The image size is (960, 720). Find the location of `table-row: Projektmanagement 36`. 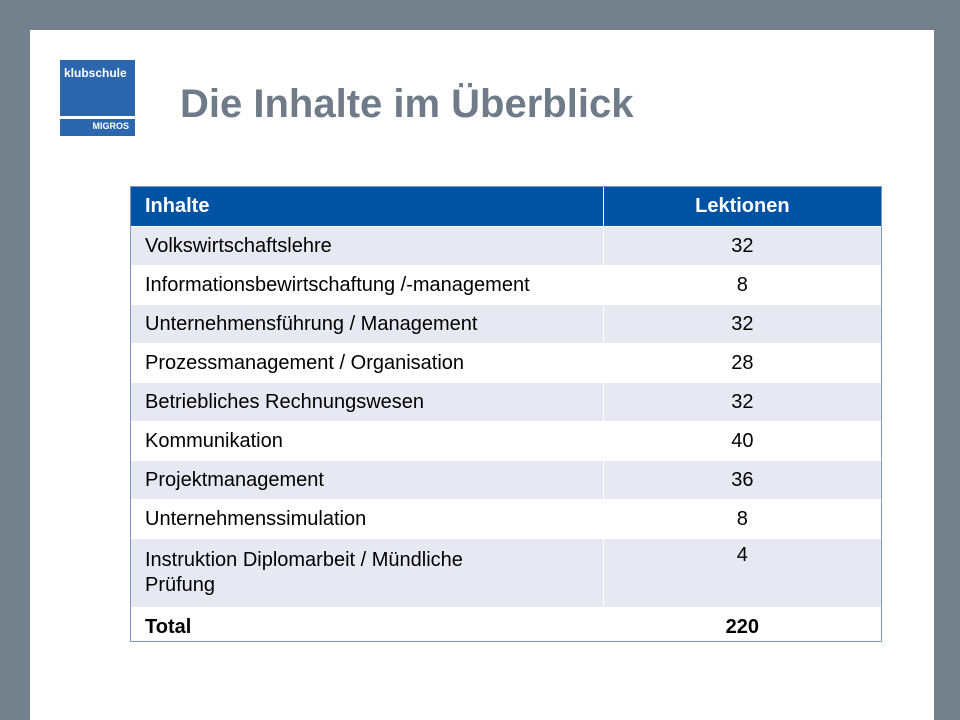

table-row: Projektmanagement 36 is located at coordinates (506, 480).